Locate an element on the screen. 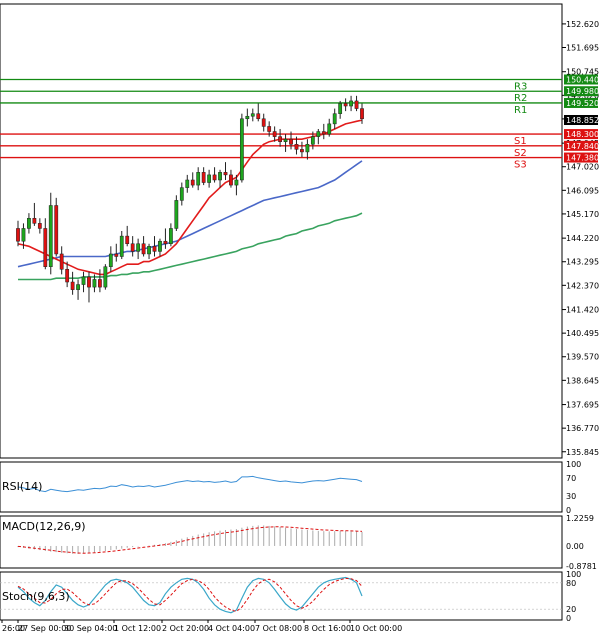 The image size is (600, 639). level-name-s3: S3 is located at coordinates (520, 165).